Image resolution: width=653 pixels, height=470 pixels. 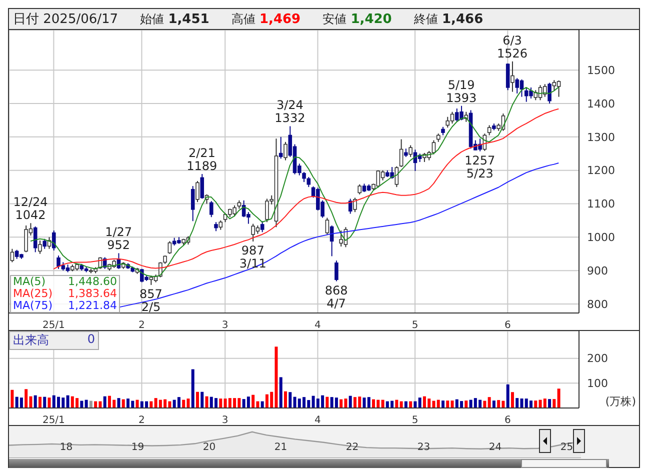 I want to click on x-tick-label: 23, so click(x=423, y=447).